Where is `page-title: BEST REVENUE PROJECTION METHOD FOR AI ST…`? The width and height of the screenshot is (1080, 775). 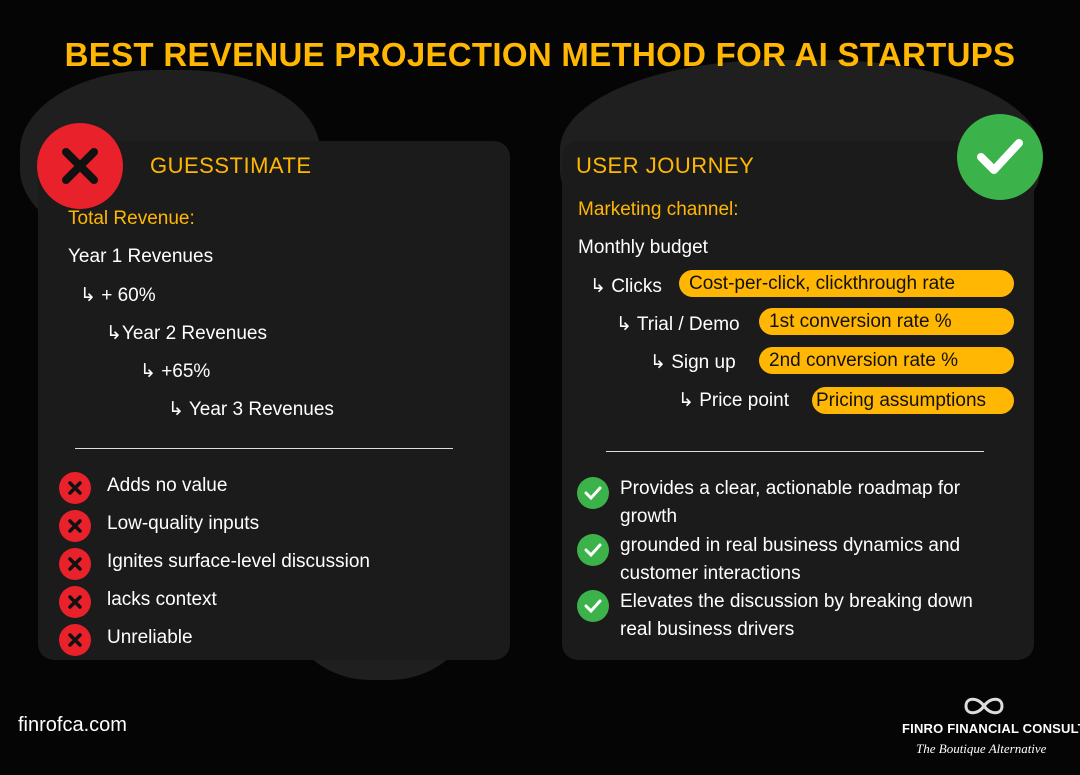
page-title: BEST REVENUE PROJECTION METHOD FOR AI ST… is located at coordinates (540, 54).